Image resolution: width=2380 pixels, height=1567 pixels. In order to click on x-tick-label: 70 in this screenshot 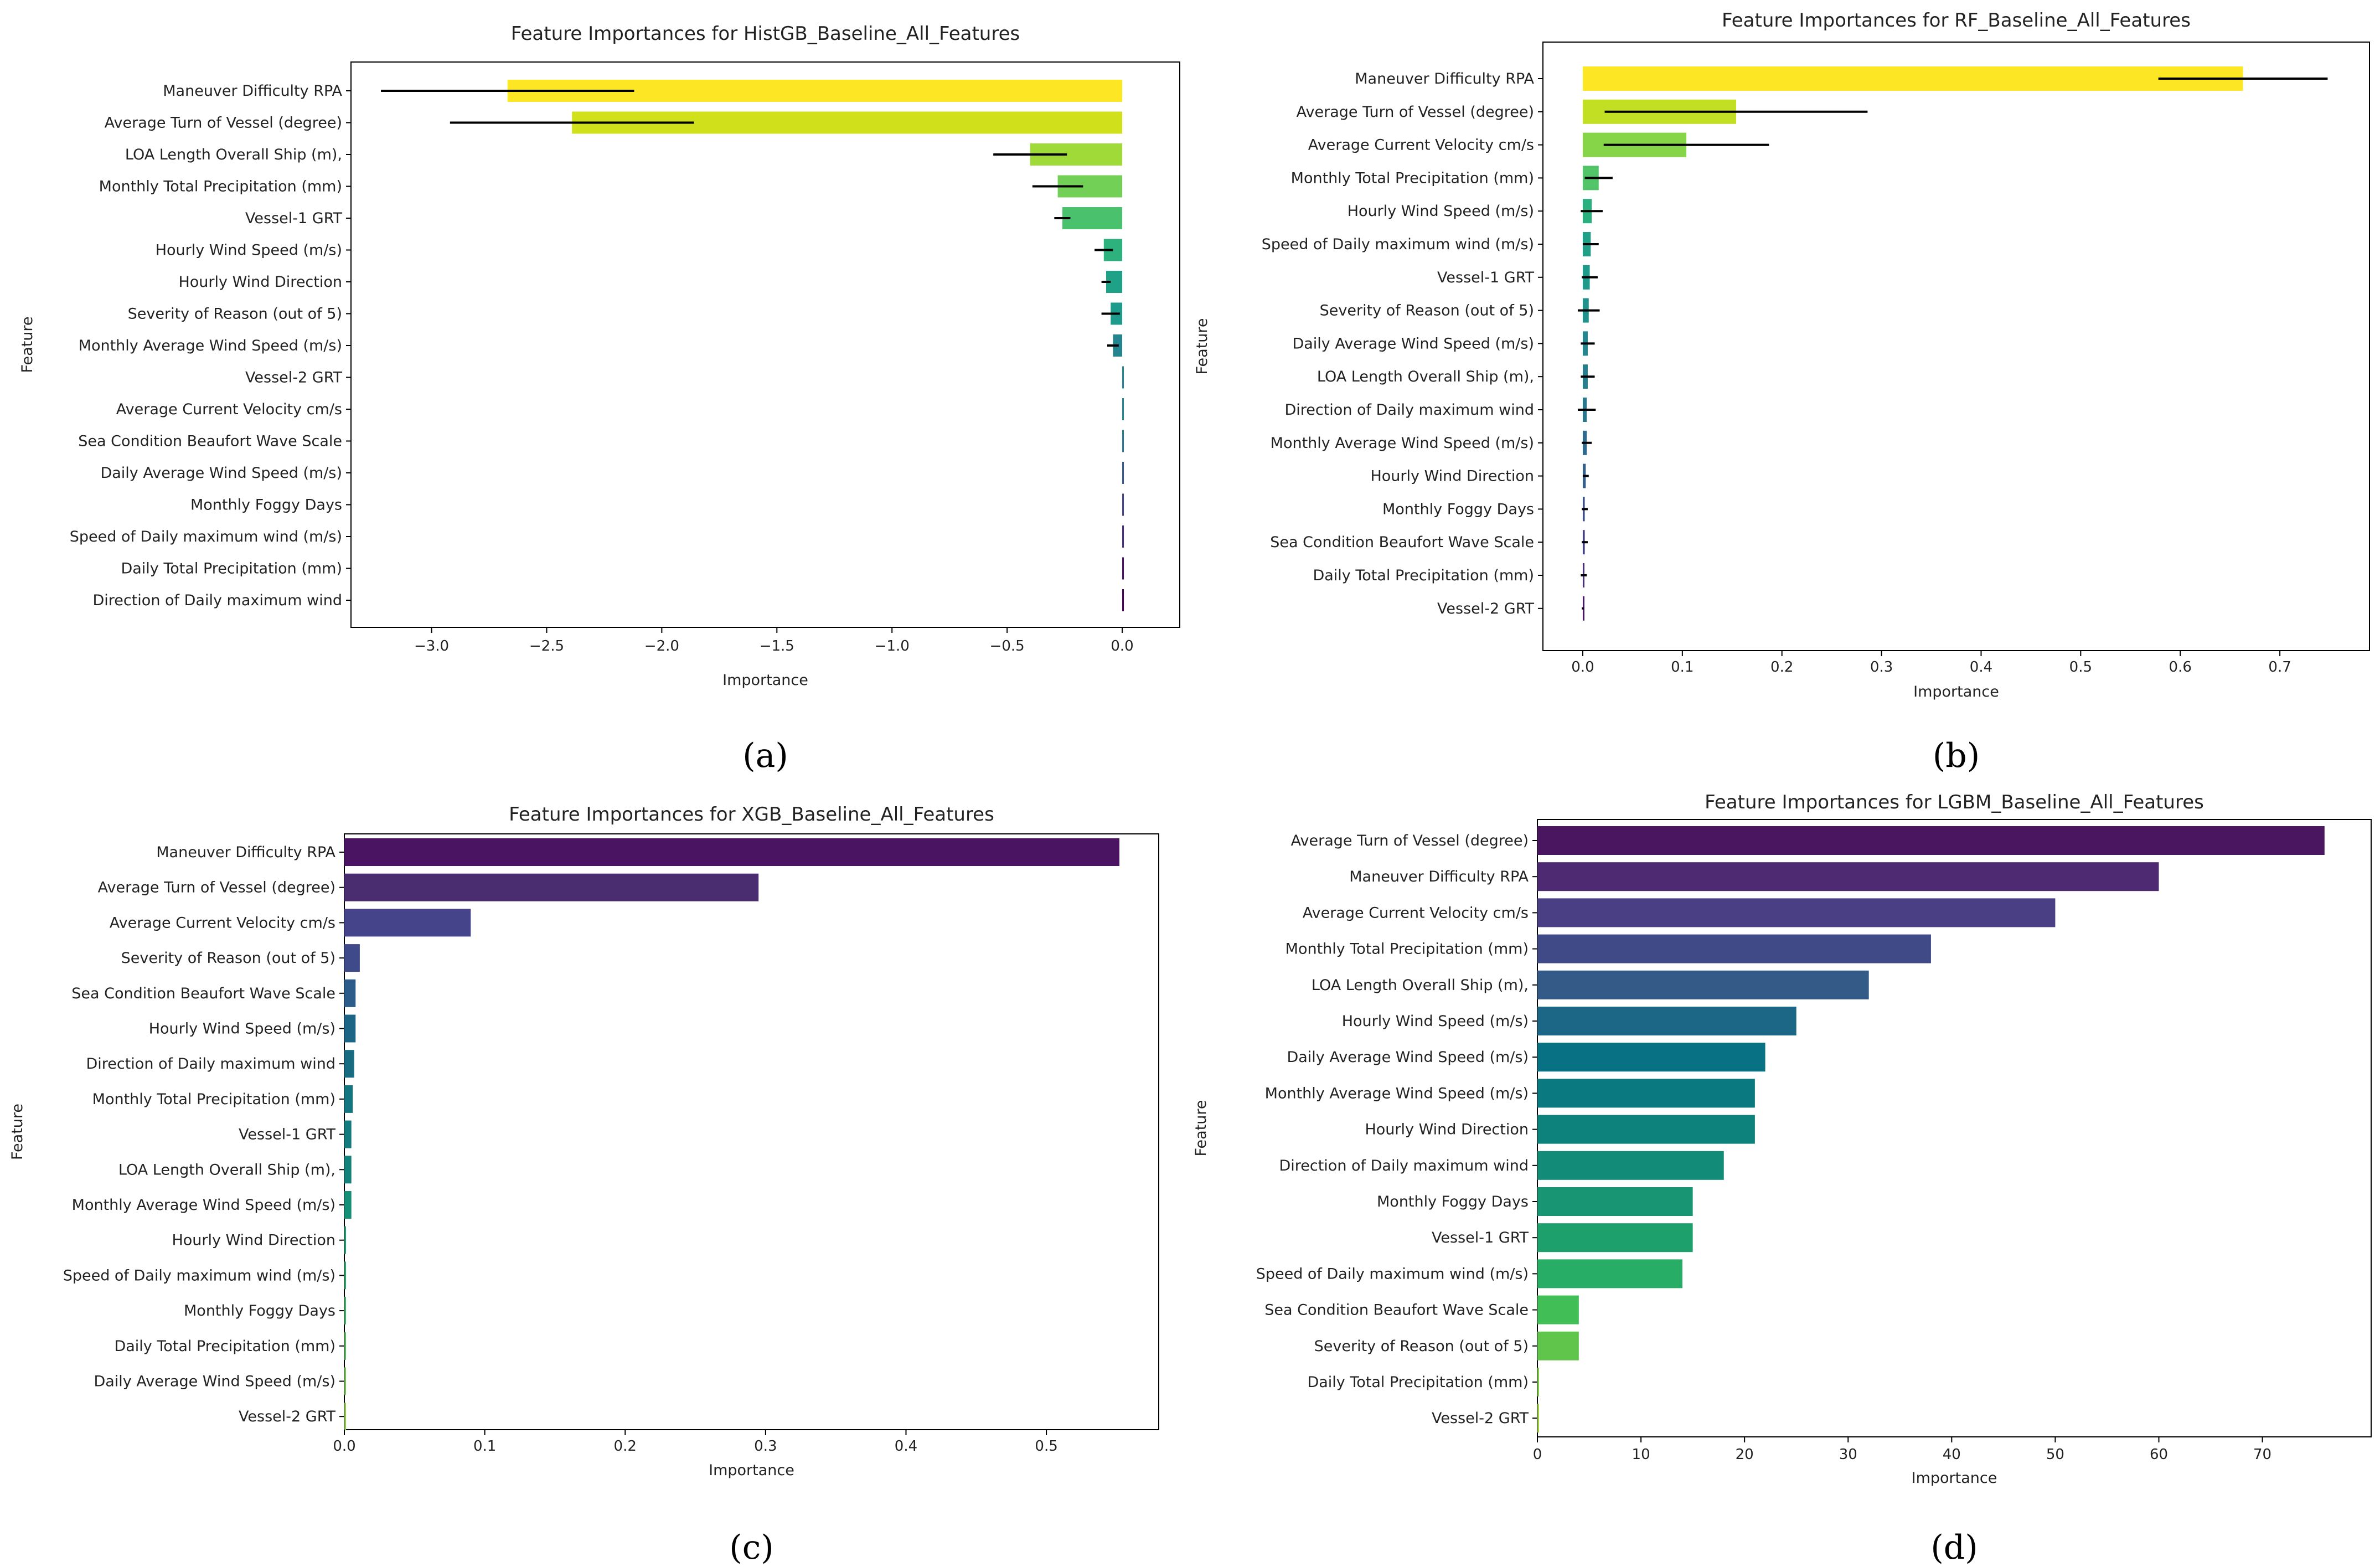, I will do `click(2262, 1454)`.